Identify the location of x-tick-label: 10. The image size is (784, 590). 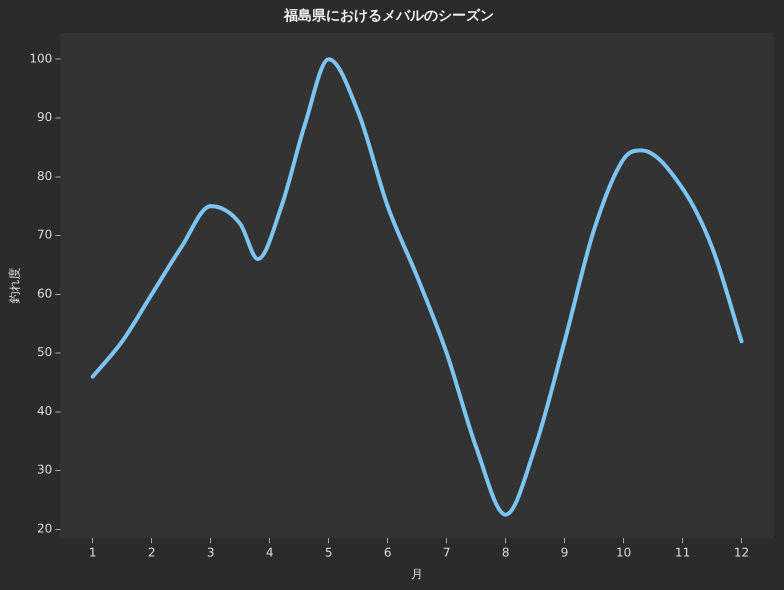
(624, 553).